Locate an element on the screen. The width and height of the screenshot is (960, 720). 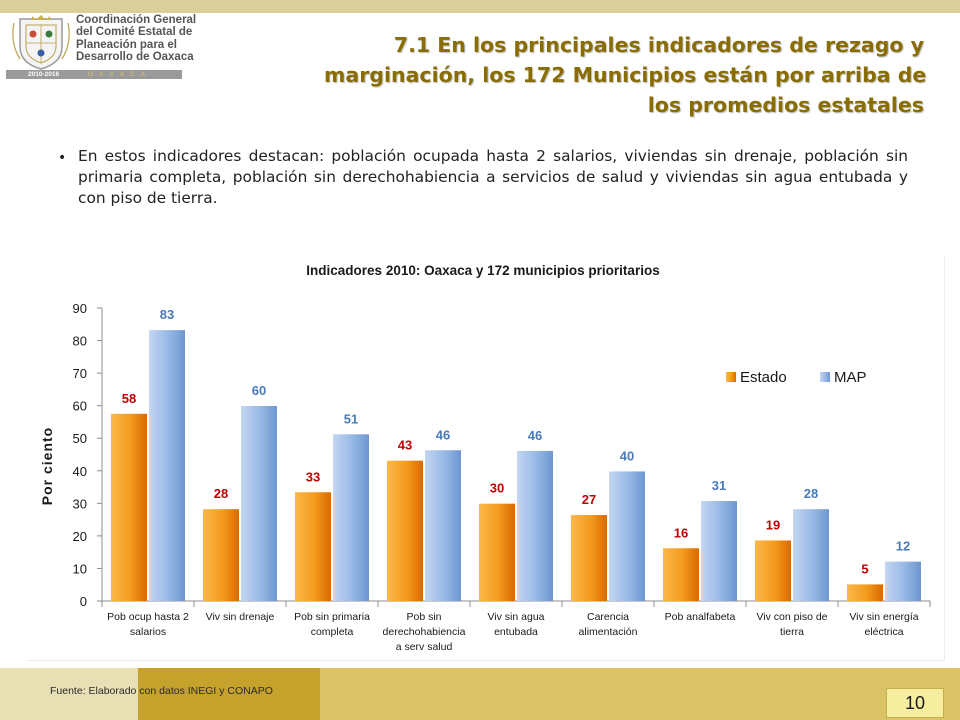
x-tick-label: salarios is located at coordinates (148, 632).